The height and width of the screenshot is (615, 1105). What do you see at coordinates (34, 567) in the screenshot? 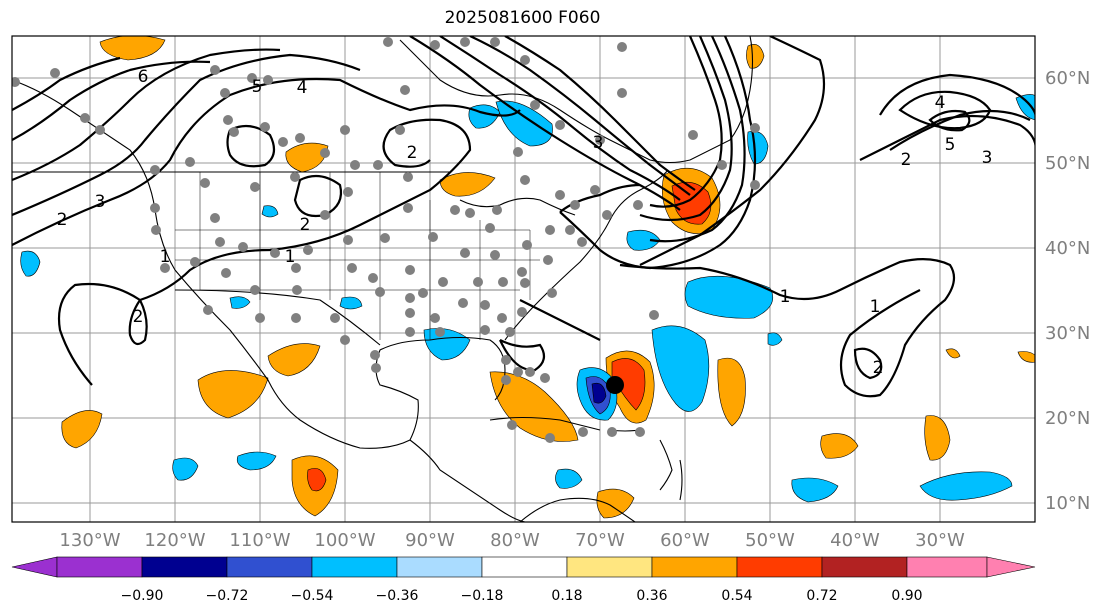
I see `colorbar-extend-low` at bounding box center [34, 567].